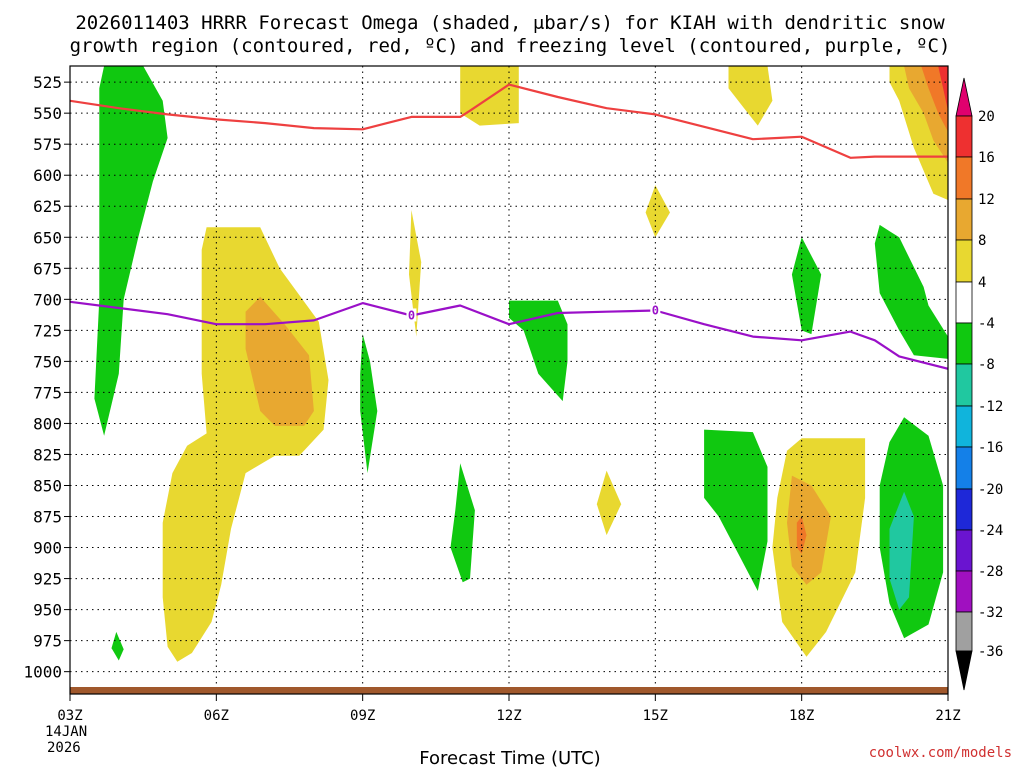 Image resolution: width=1024 pixels, height=768 pixels. I want to click on colorbar-label-9: -20, so click(990, 490).